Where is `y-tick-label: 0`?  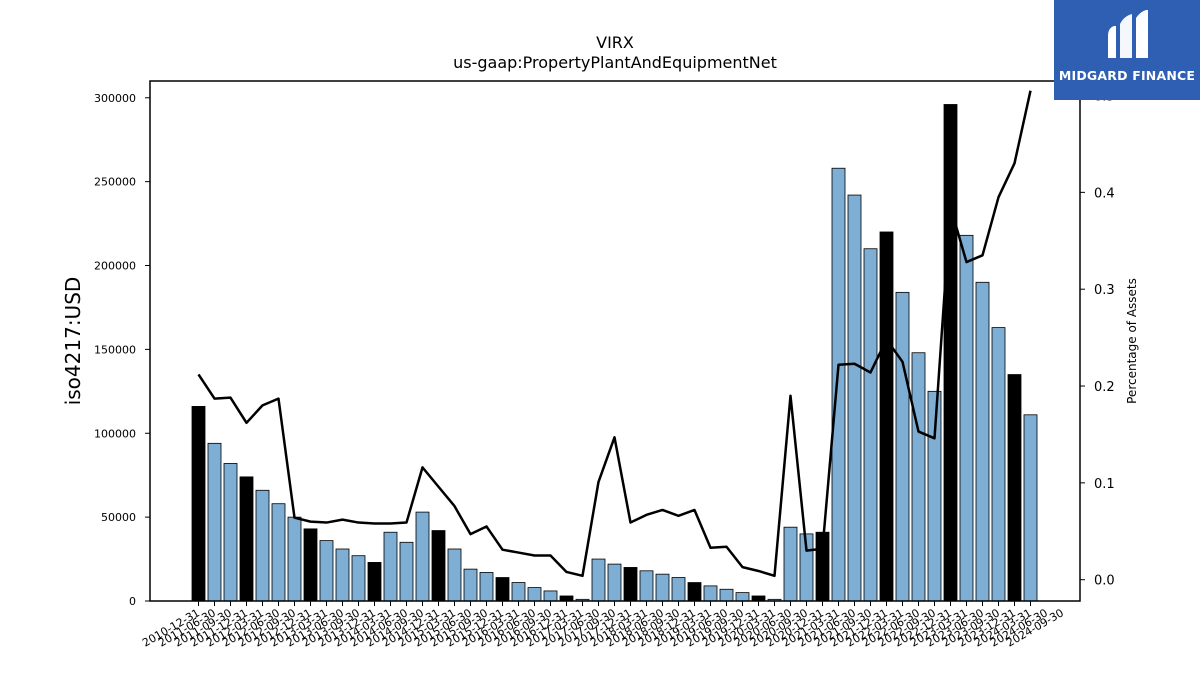 y-tick-label: 0 is located at coordinates (132, 601).